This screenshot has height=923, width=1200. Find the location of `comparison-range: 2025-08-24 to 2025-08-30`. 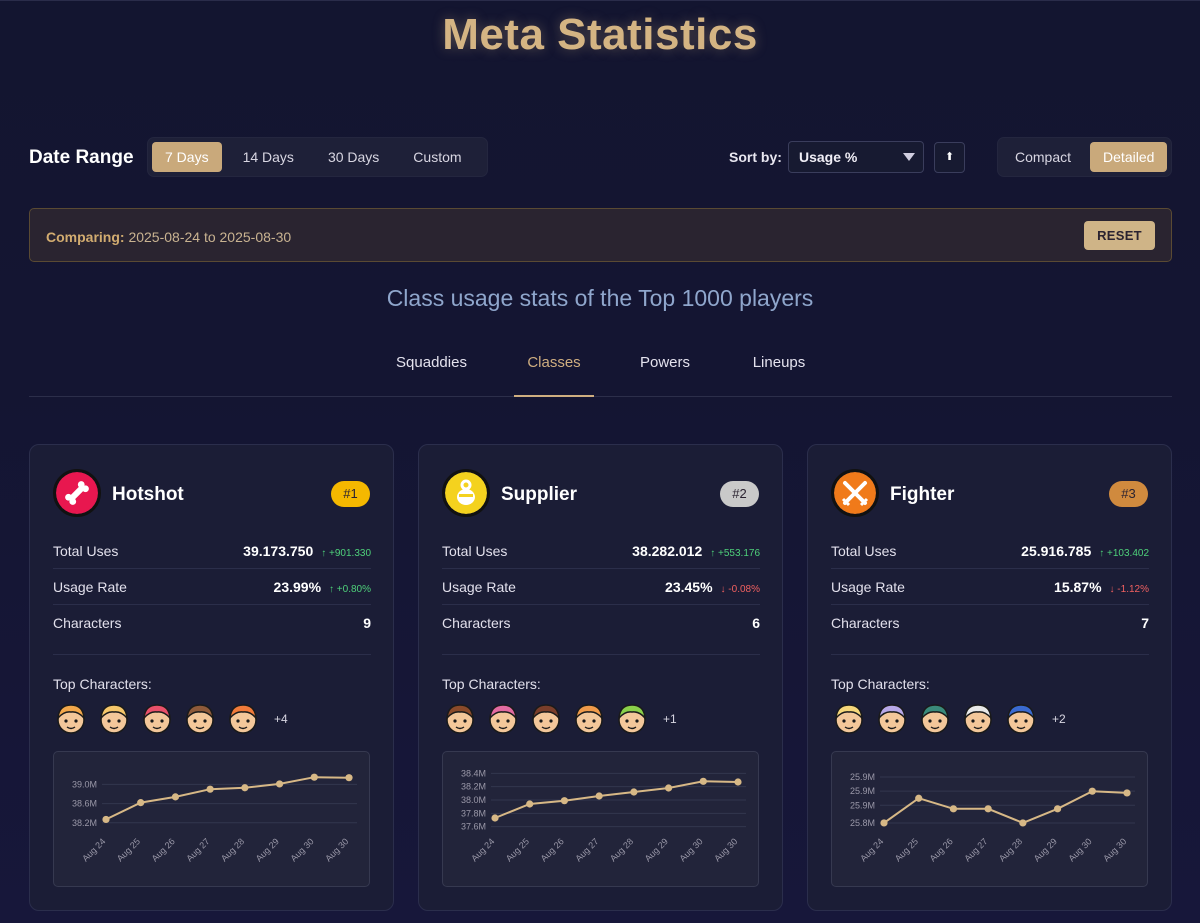

comparison-range: 2025-08-24 to 2025-08-30 is located at coordinates (210, 237).